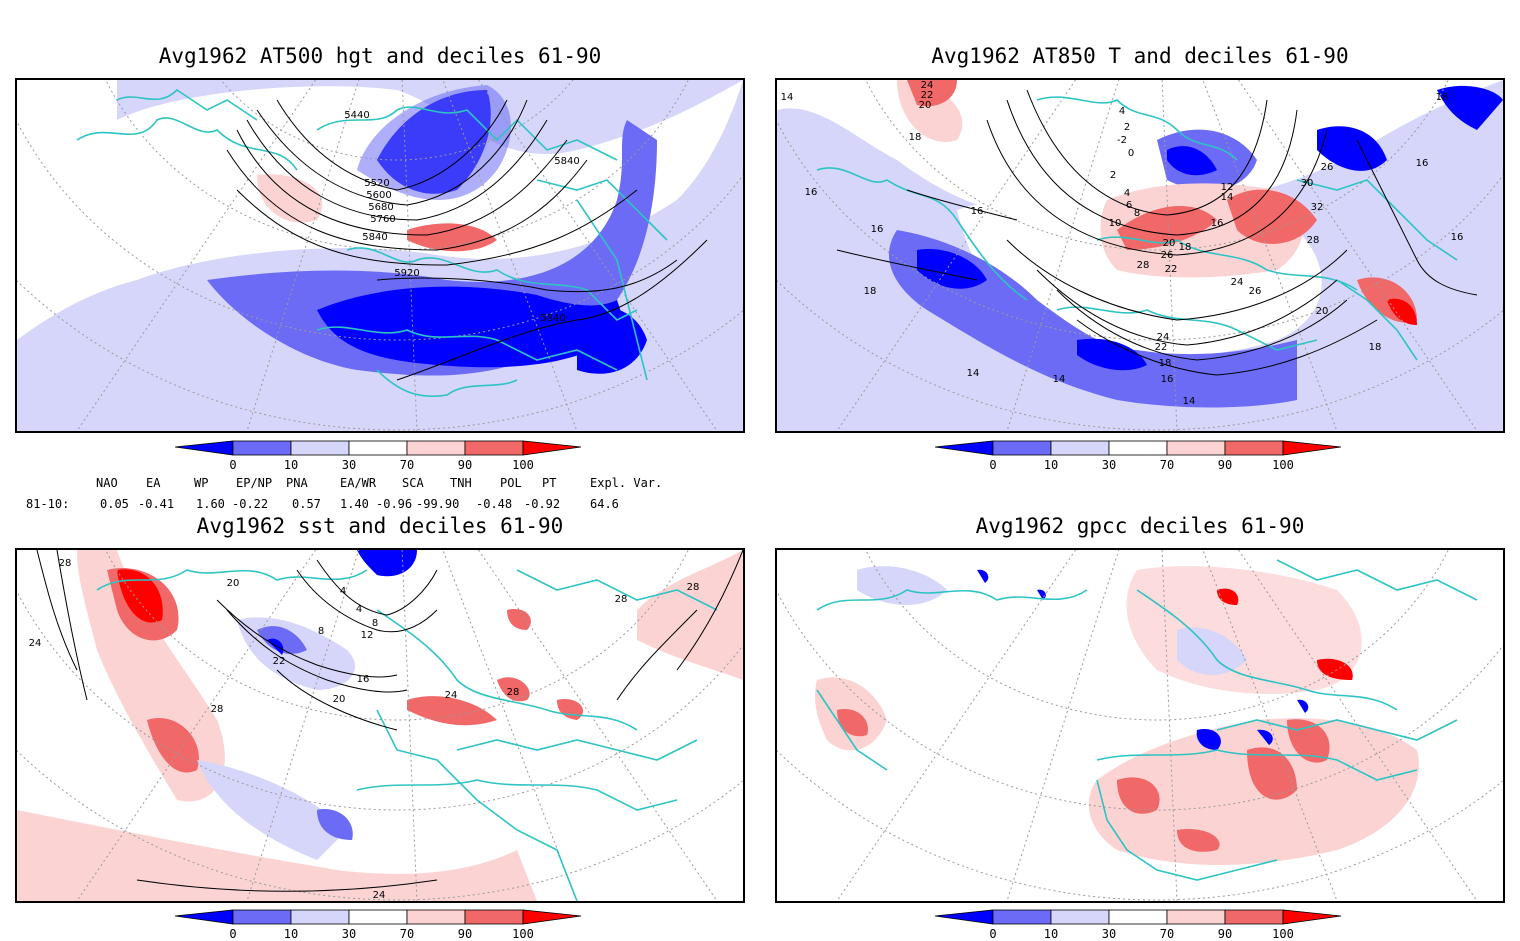  What do you see at coordinates (306, 504) in the screenshot?
I see `index-value: 0.57` at bounding box center [306, 504].